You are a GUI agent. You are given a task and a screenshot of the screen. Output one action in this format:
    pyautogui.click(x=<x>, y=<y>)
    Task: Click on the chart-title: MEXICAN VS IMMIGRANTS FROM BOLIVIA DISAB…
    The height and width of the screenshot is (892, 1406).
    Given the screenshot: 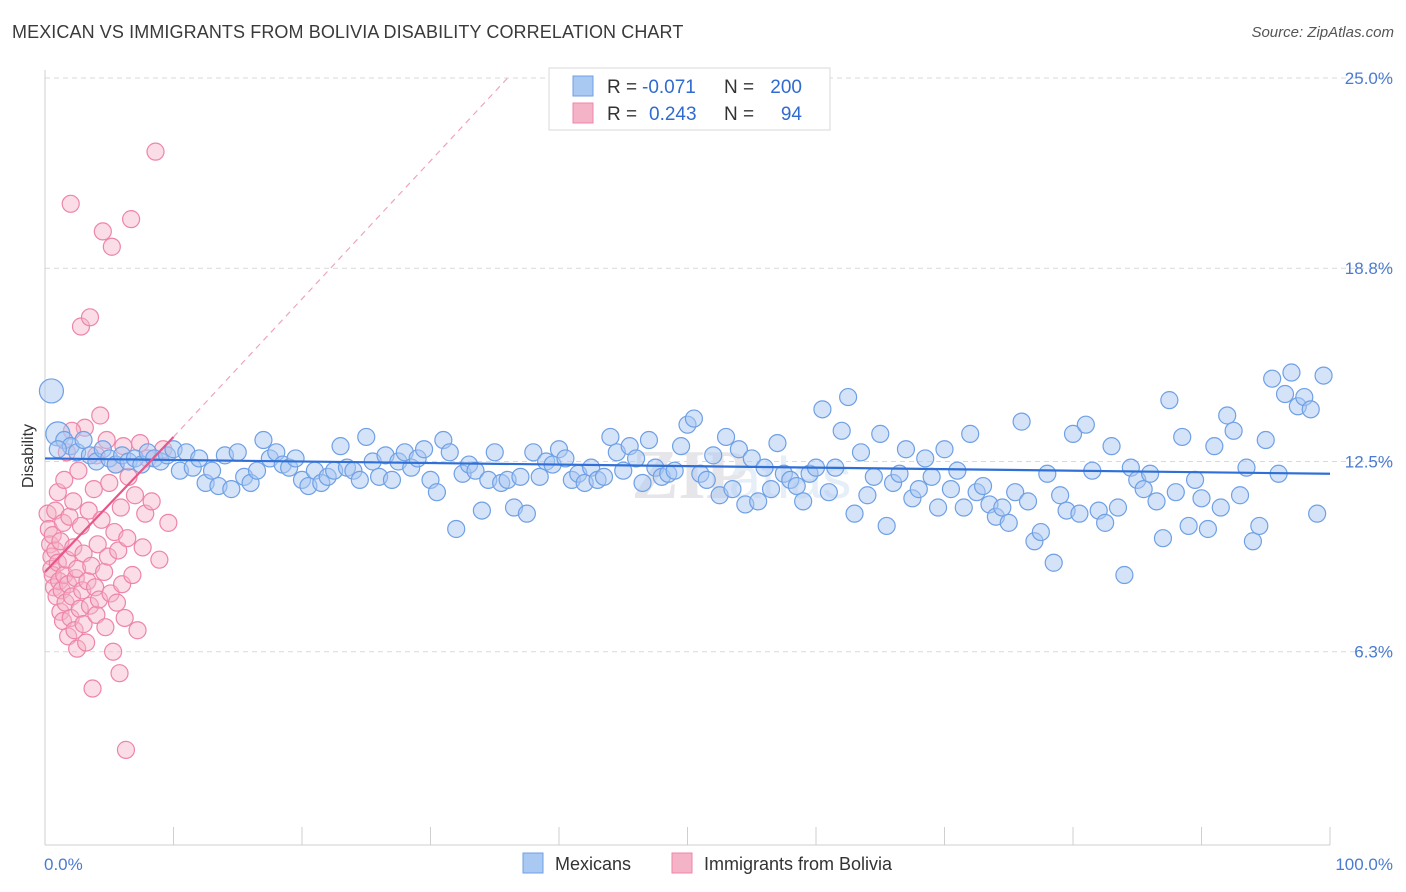 What is the action you would take?
    pyautogui.click(x=348, y=32)
    